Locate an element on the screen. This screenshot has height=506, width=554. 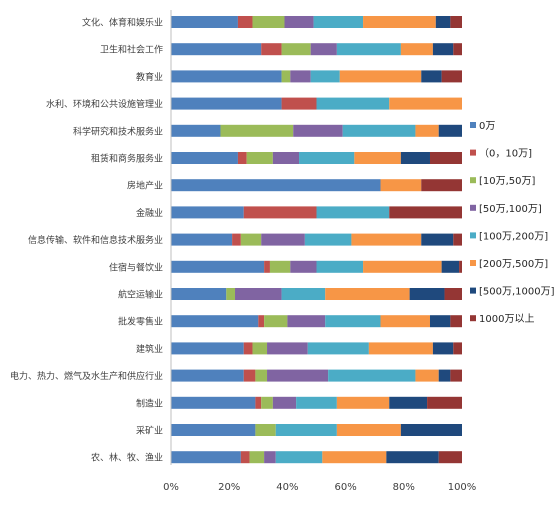
category-label: 批发零售业 is located at coordinates (140, 322).